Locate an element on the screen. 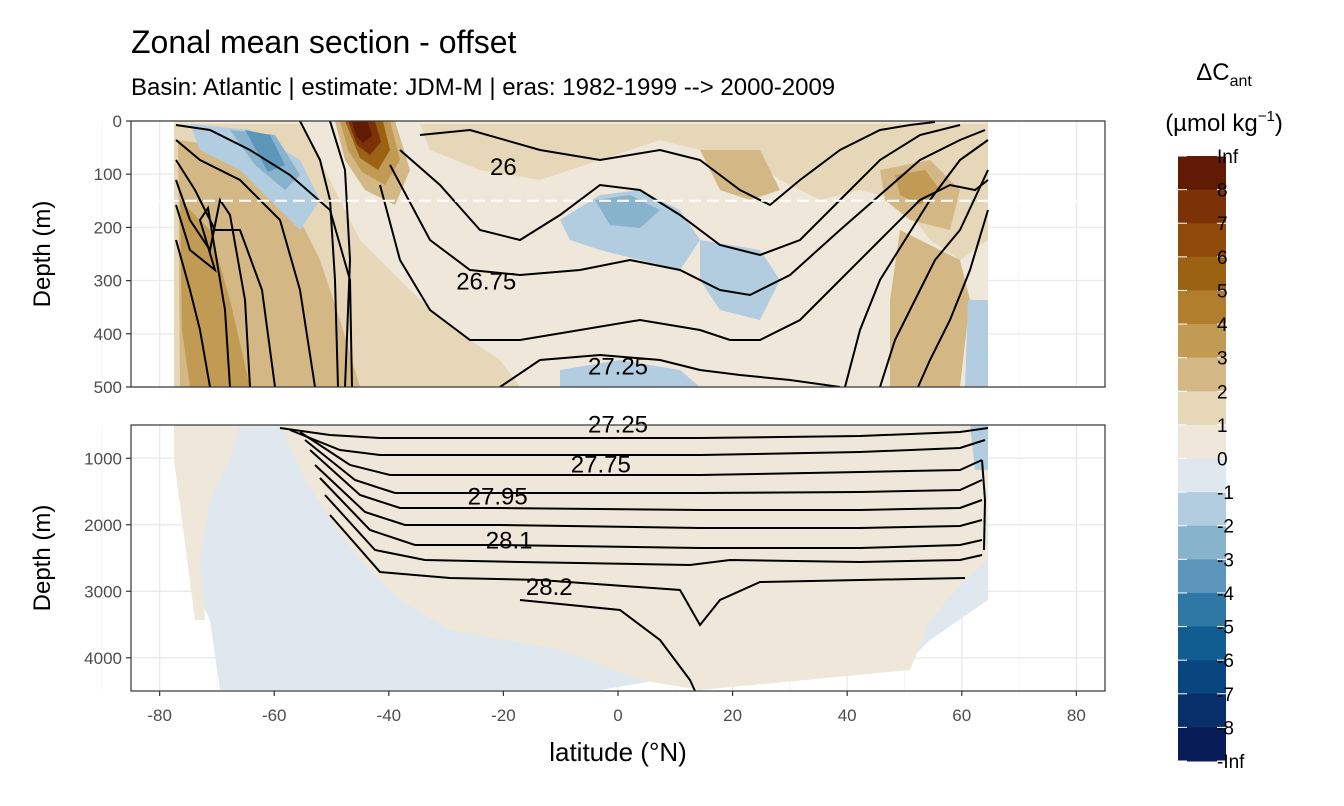 The image size is (1344, 806). y-tick-label: 100 is located at coordinates (108, 174).